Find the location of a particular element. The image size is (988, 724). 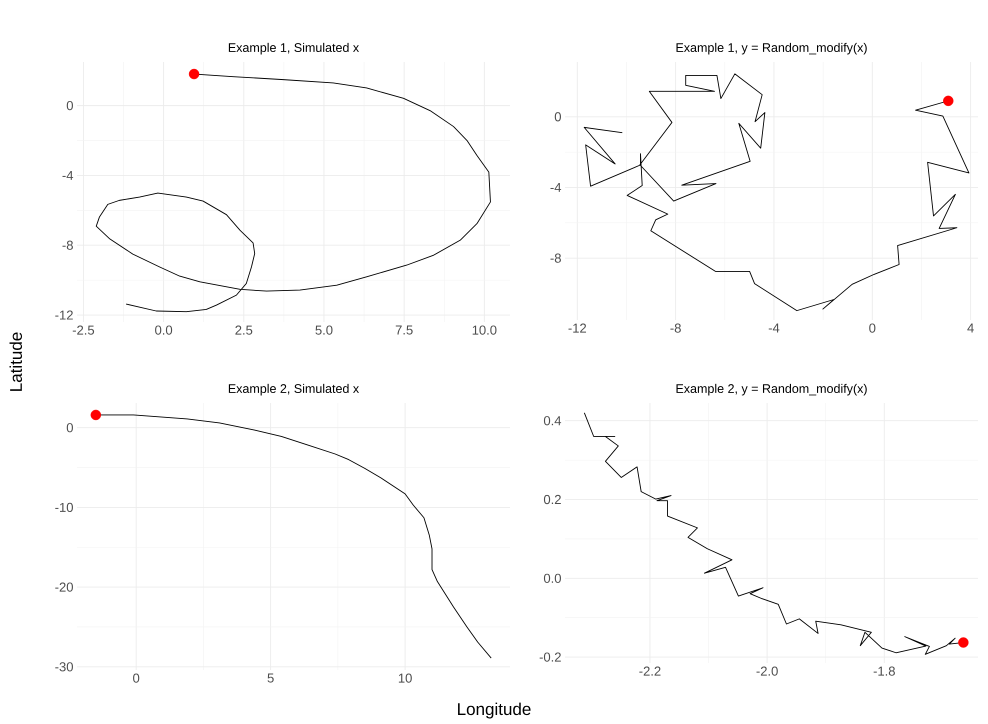

x-tick-label: -2.0 is located at coordinates (767, 671).